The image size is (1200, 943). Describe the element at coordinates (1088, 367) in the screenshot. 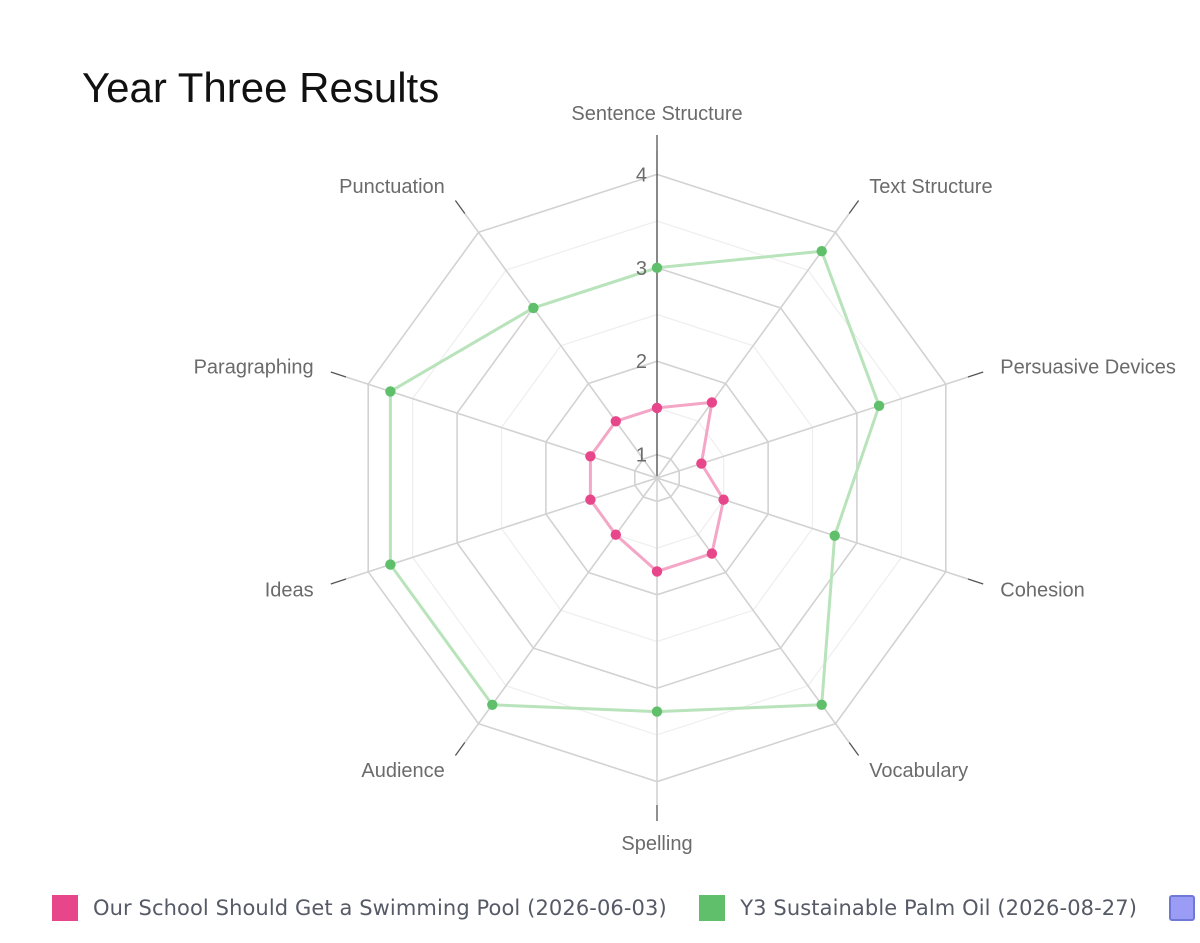

I see `axis-label-persuasive-devices: Persuasive Devices` at that location.